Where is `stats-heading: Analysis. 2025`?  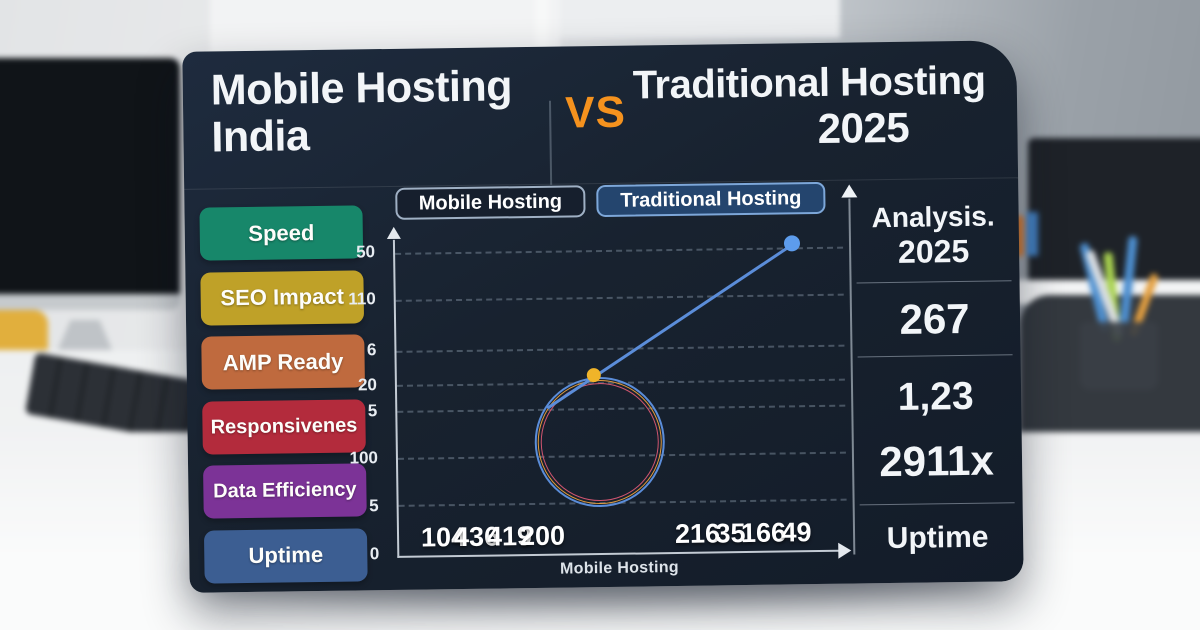
stats-heading: Analysis. 2025 is located at coordinates (933, 235).